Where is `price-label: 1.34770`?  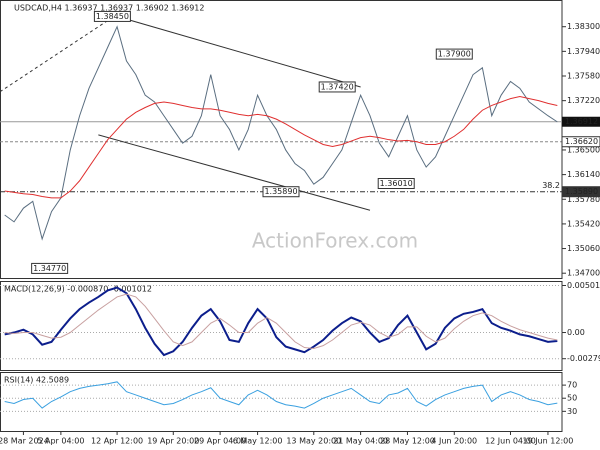
price-label: 1.34770 is located at coordinates (49, 268).